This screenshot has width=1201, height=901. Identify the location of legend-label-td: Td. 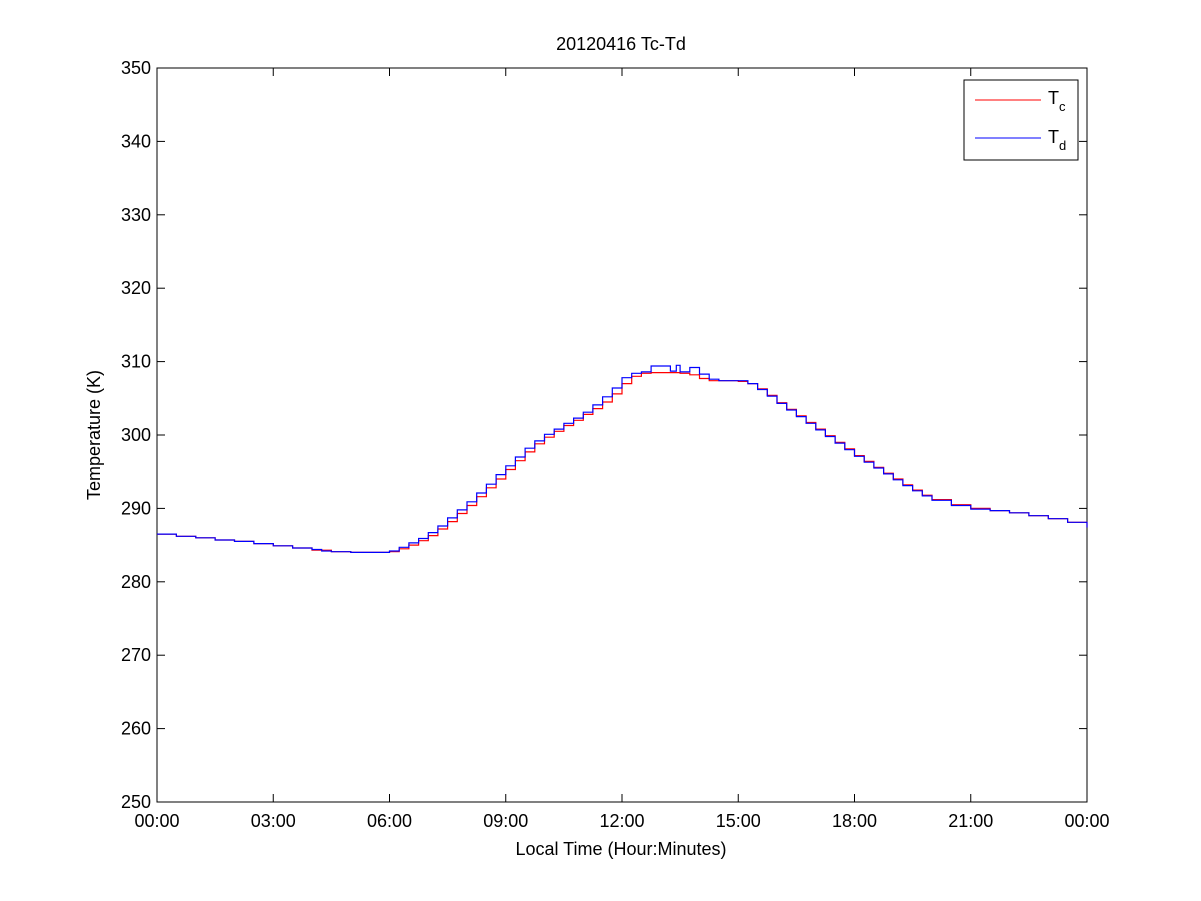
(1057, 140).